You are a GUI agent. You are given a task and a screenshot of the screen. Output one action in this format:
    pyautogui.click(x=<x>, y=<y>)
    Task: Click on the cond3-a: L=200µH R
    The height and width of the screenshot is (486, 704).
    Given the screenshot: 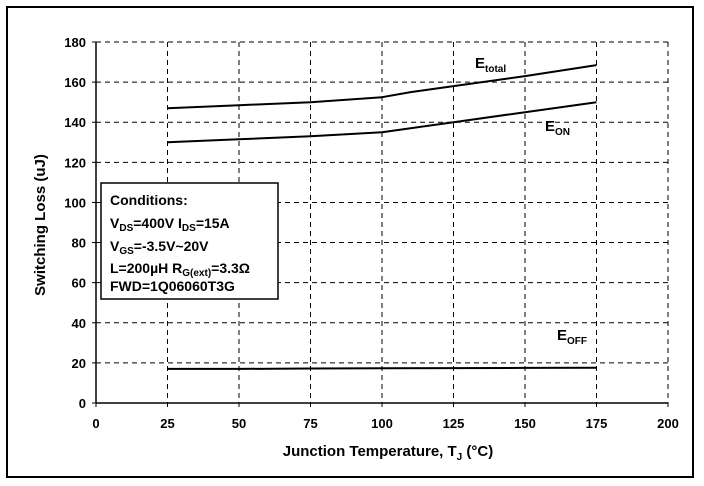 What is the action you would take?
    pyautogui.click(x=146, y=268)
    